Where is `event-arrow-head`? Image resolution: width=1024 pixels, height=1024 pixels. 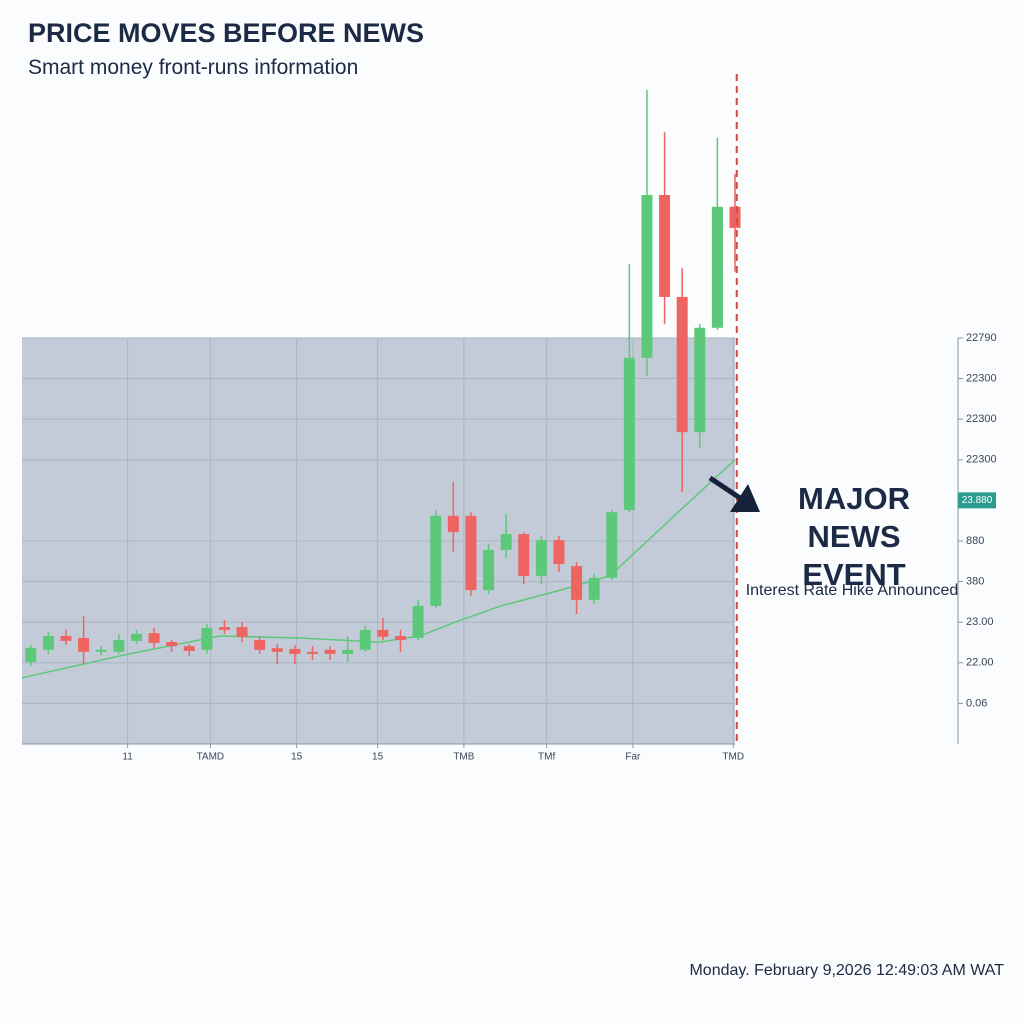
event-arrow-head is located at coordinates (745, 498).